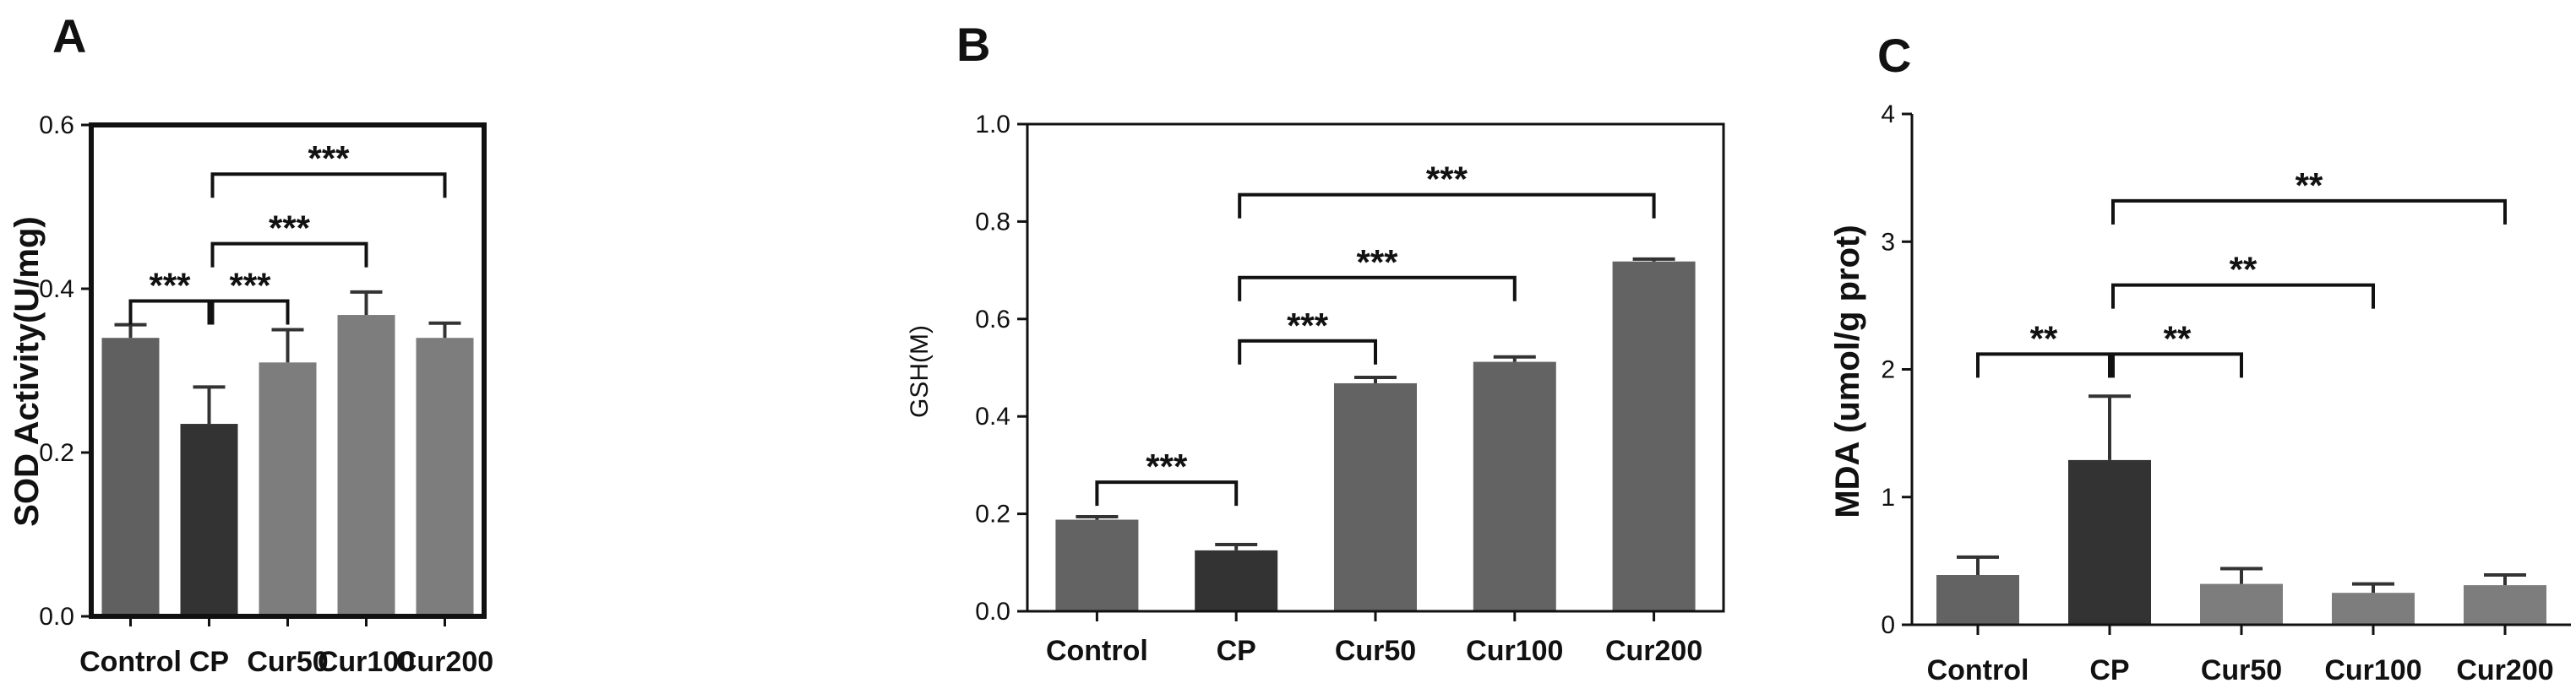  What do you see at coordinates (56, 453) in the screenshot?
I see `panel-a-y-tick-label: 0.2` at bounding box center [56, 453].